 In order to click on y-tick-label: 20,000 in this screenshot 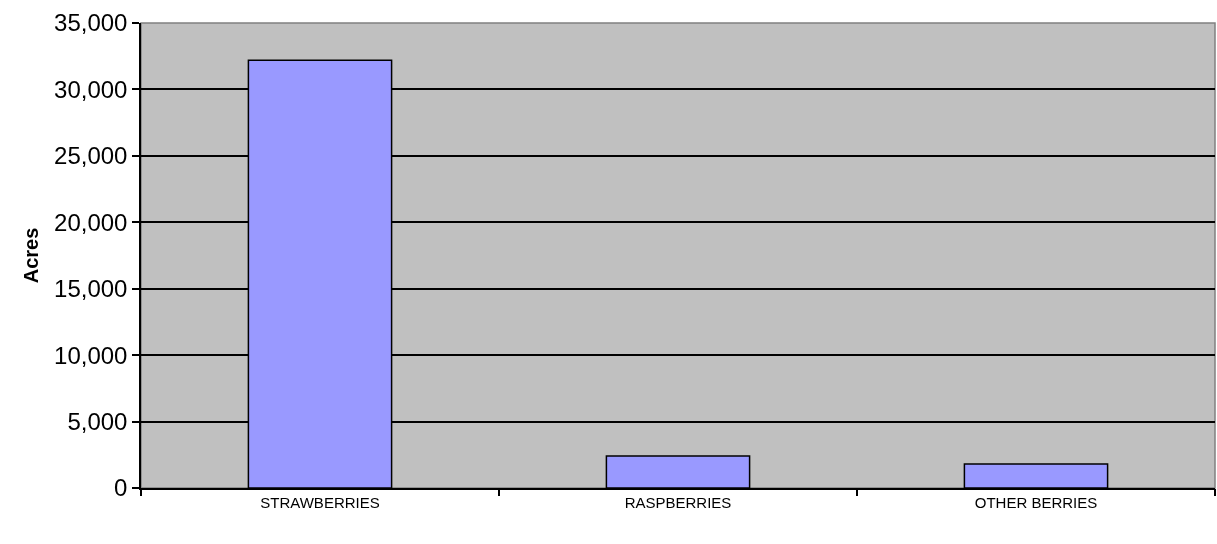, I will do `click(91, 222)`.